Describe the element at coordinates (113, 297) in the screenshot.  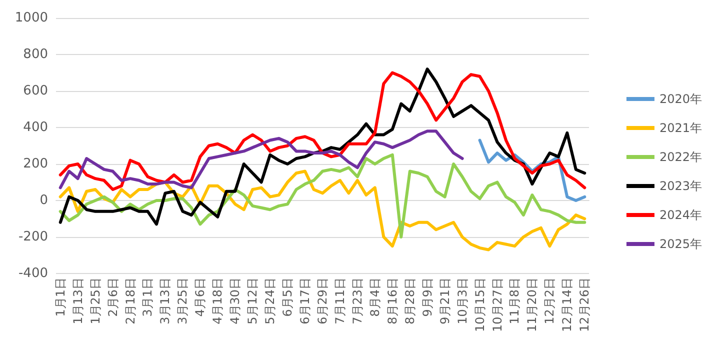
I see `x-tick-label: 2月6日` at that location.